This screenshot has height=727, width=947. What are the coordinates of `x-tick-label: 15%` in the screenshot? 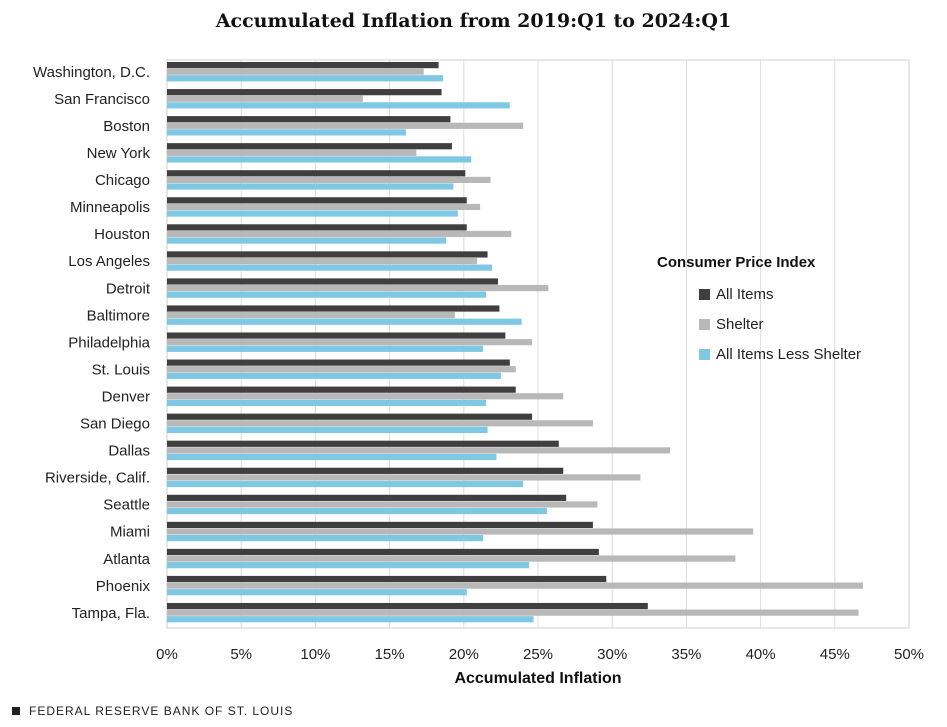 It's located at (390, 654).